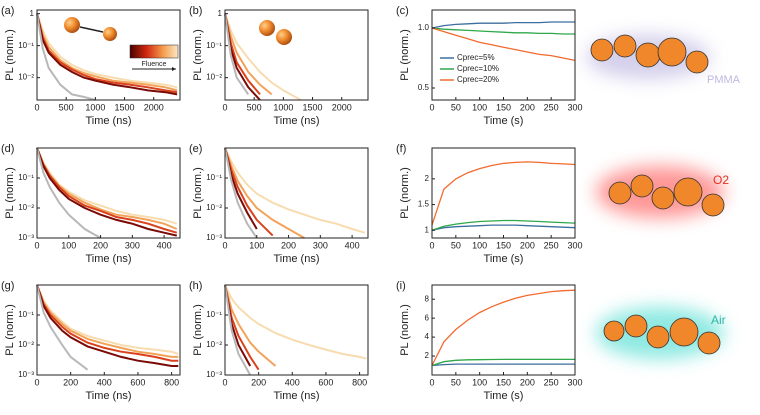 This screenshot has width=760, height=415. I want to click on panel-label: (e), so click(195, 149).